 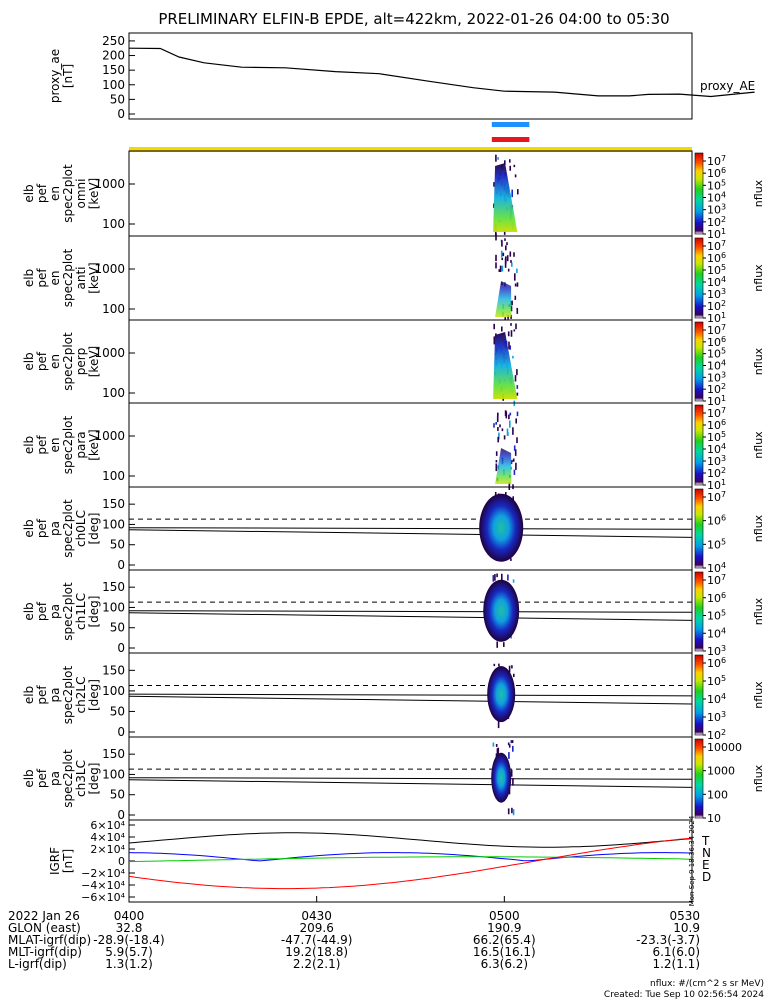 I want to click on colorbar-label-2-5: 10², so click(x=716, y=306).